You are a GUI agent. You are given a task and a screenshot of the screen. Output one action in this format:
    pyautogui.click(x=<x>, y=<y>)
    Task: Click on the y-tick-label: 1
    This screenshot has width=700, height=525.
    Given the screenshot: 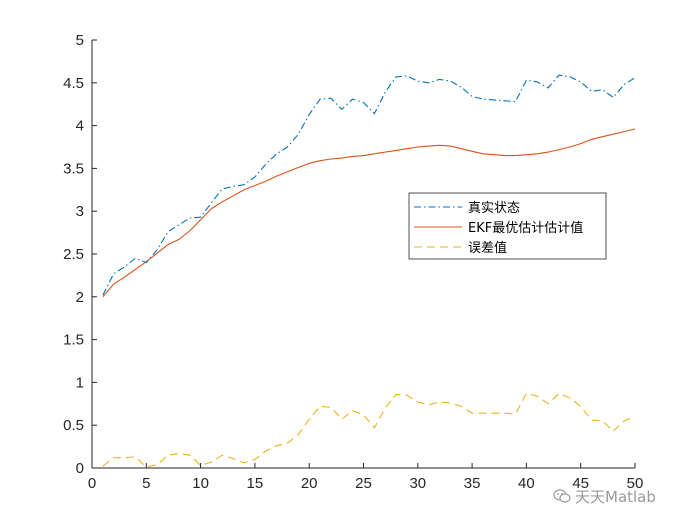 What is the action you would take?
    pyautogui.click(x=80, y=382)
    